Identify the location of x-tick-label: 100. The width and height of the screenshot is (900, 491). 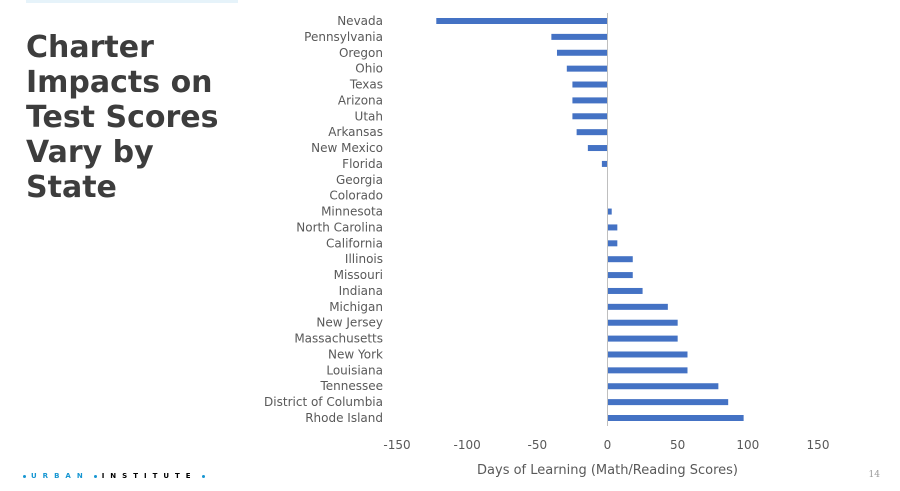
(747, 445).